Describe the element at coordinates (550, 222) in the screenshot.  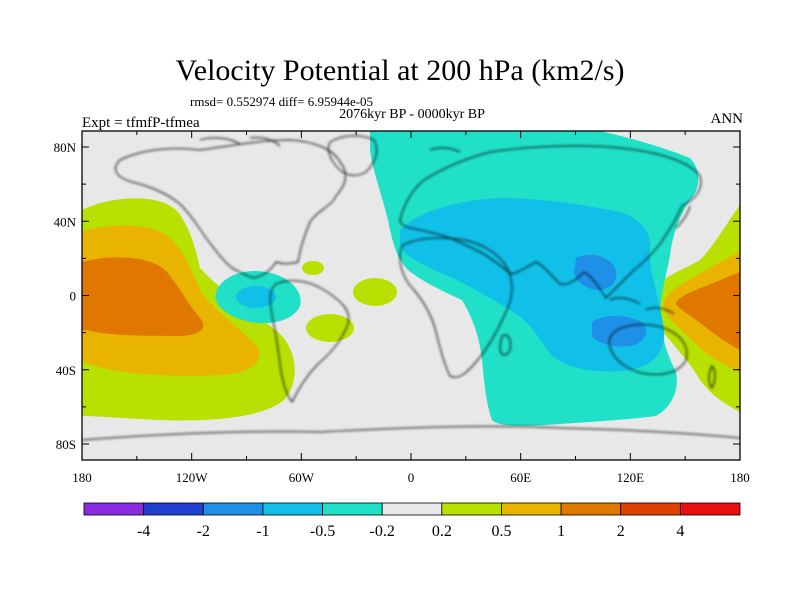
I see `coast-eurasia` at that location.